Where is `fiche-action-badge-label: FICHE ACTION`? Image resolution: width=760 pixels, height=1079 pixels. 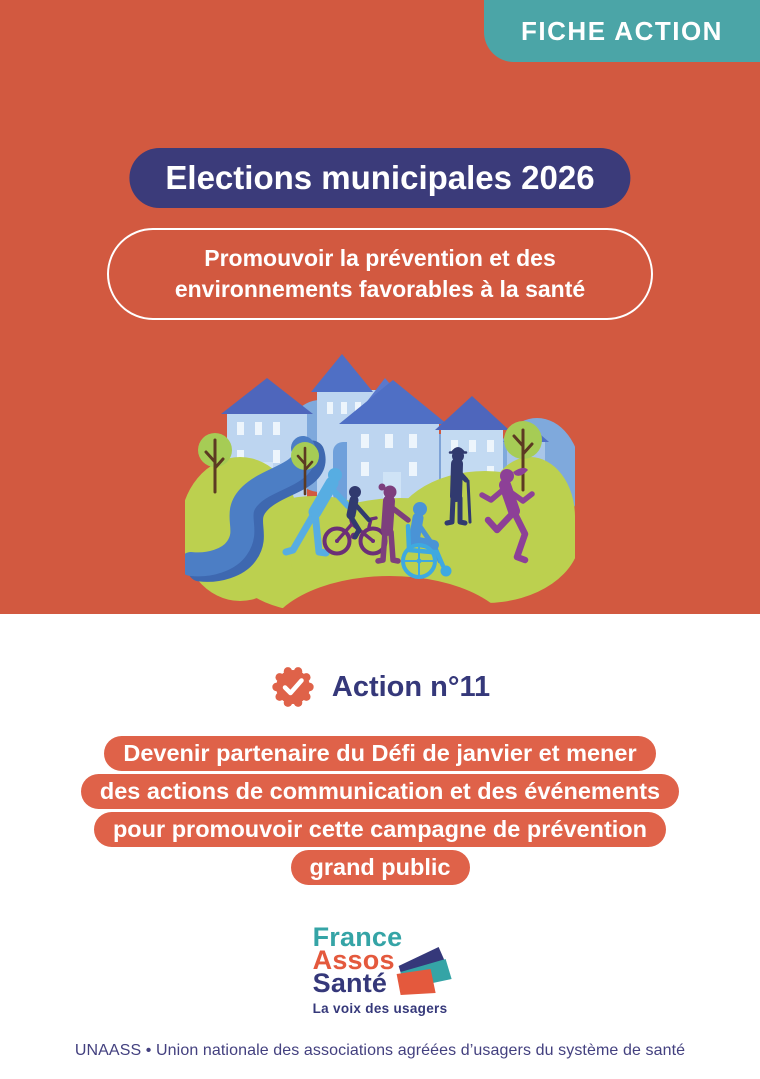
fiche-action-badge-label: FICHE ACTION is located at coordinates (622, 30).